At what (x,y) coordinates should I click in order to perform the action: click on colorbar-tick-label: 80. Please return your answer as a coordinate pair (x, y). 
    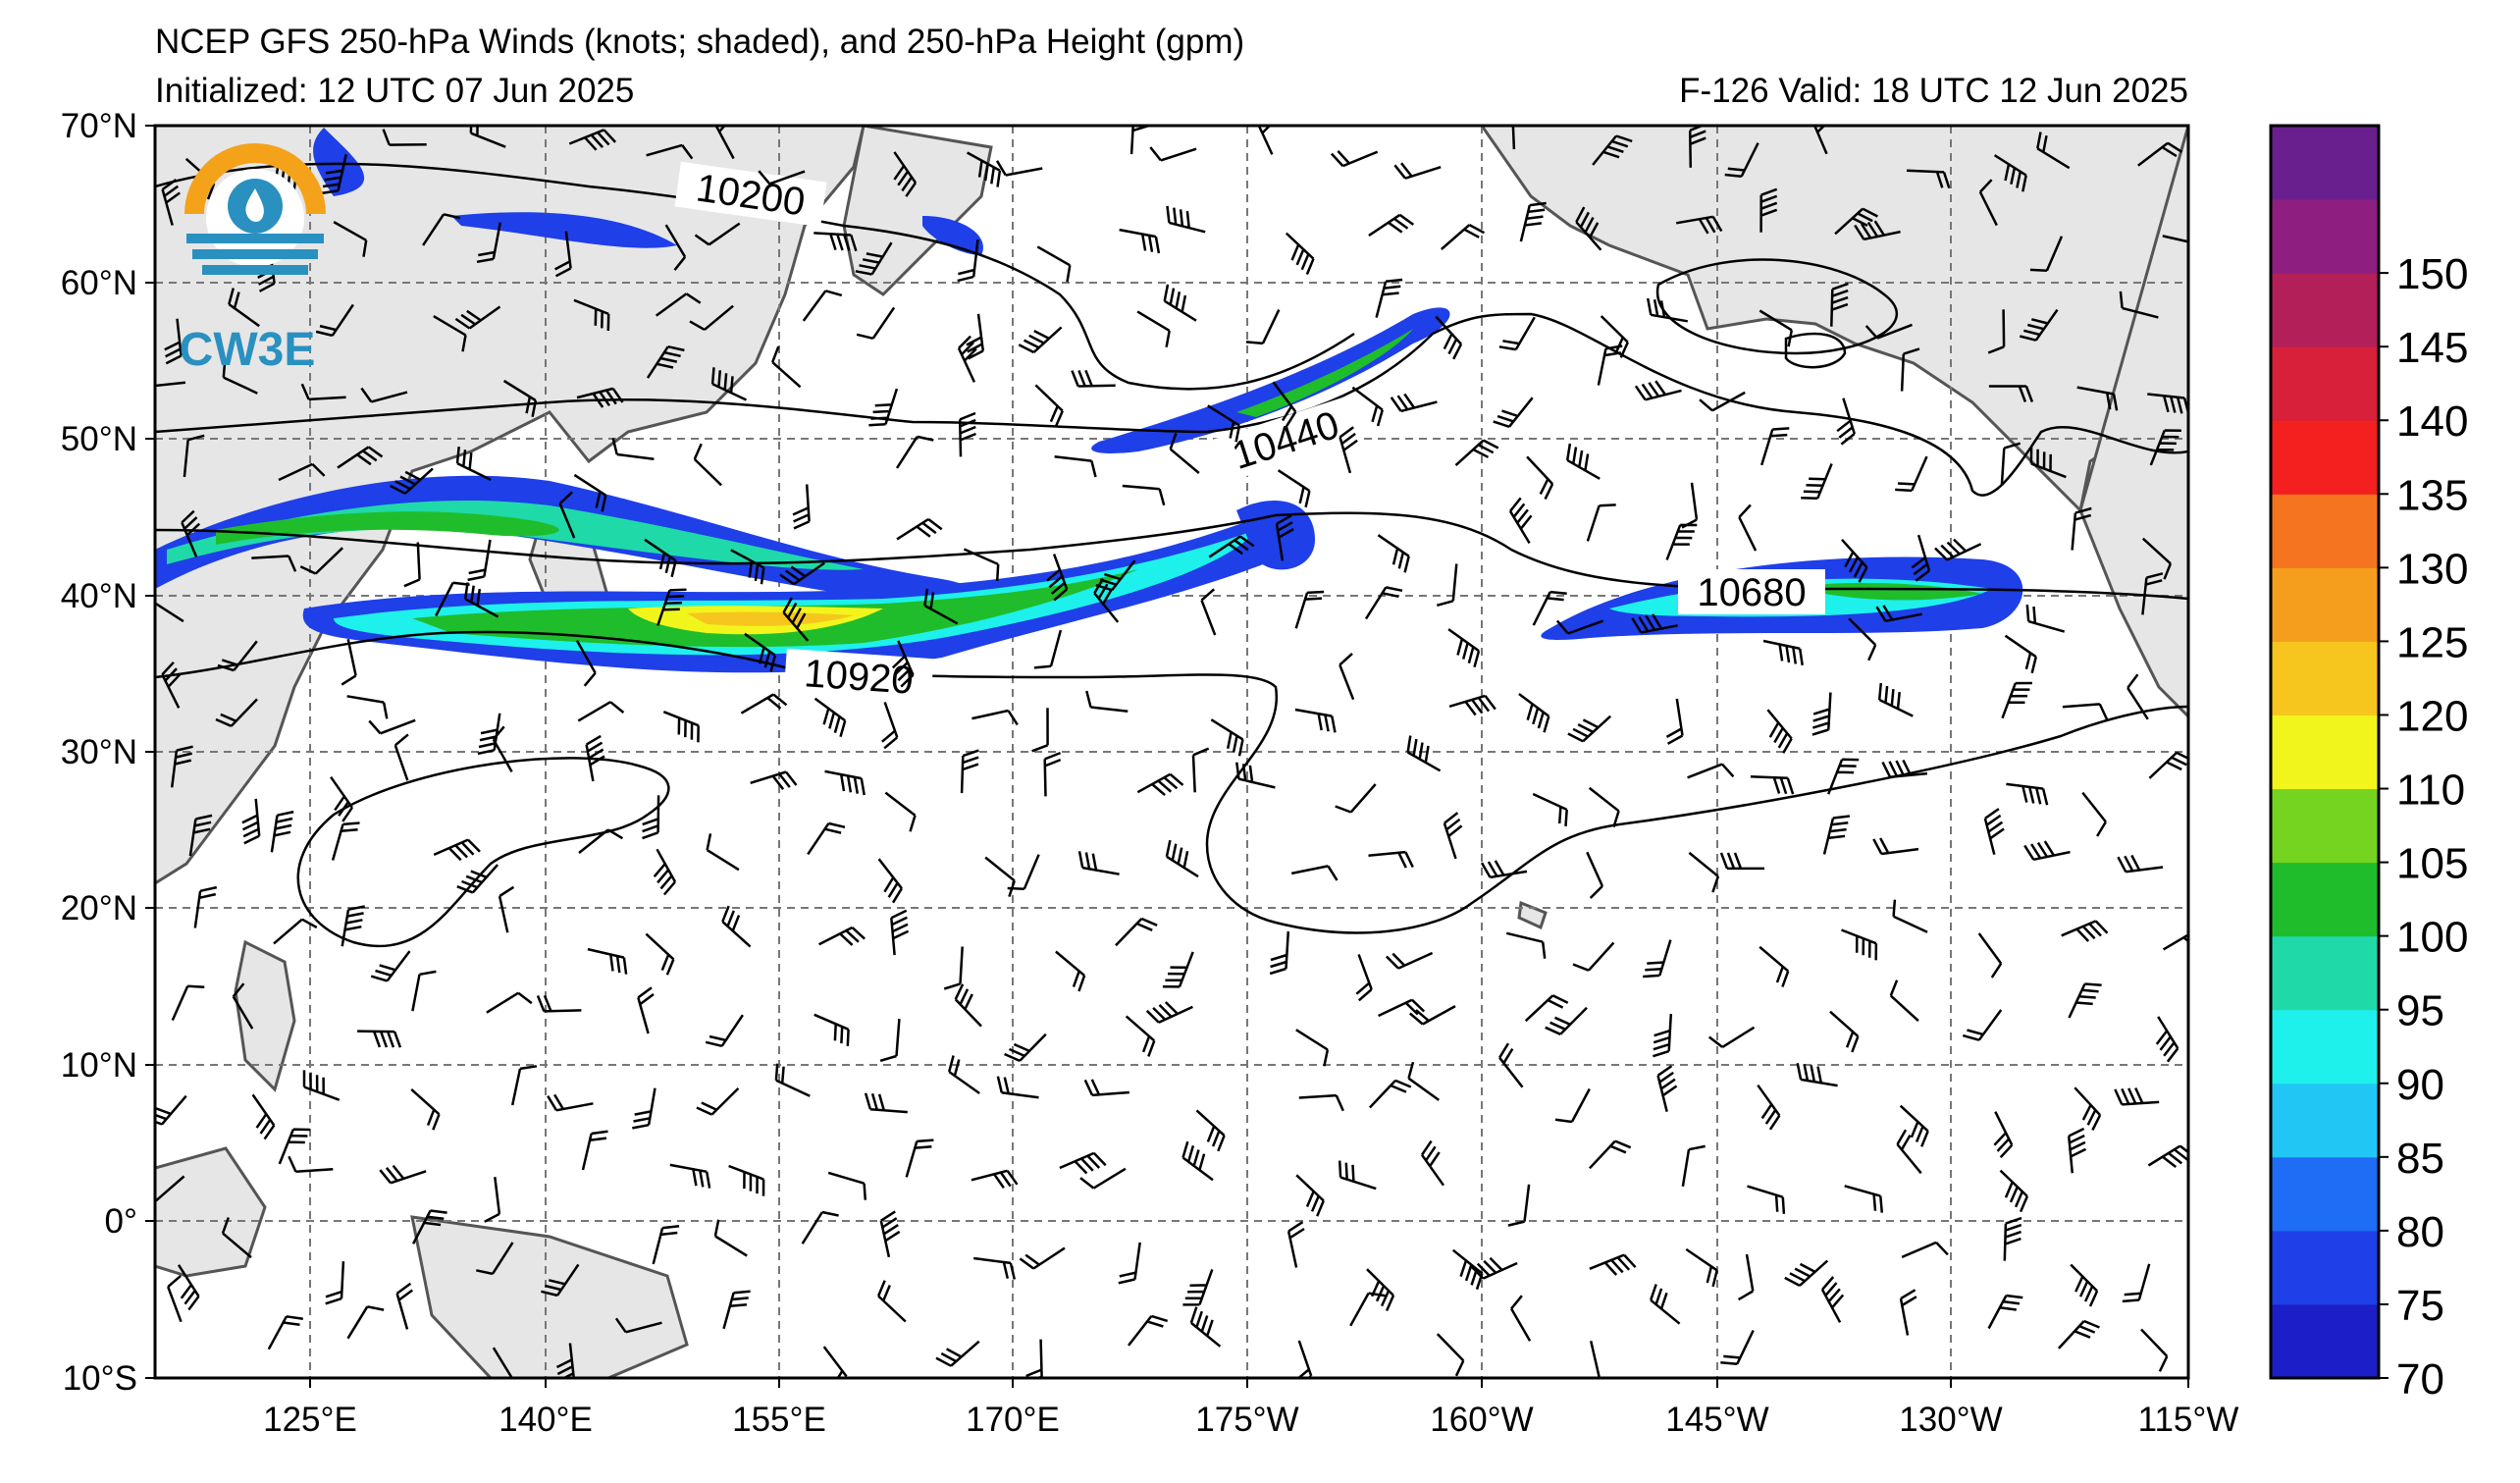
    Looking at the image, I should click on (2420, 1232).